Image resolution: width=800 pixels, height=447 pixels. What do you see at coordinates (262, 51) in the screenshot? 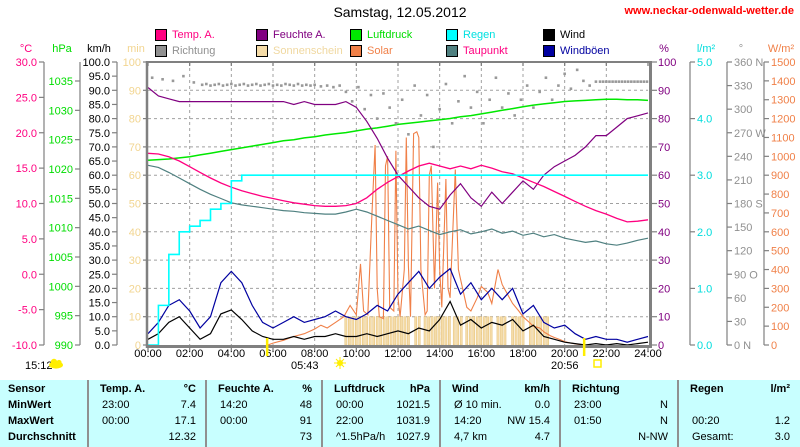
I see `legend-swatch-sonnenschein` at bounding box center [262, 51].